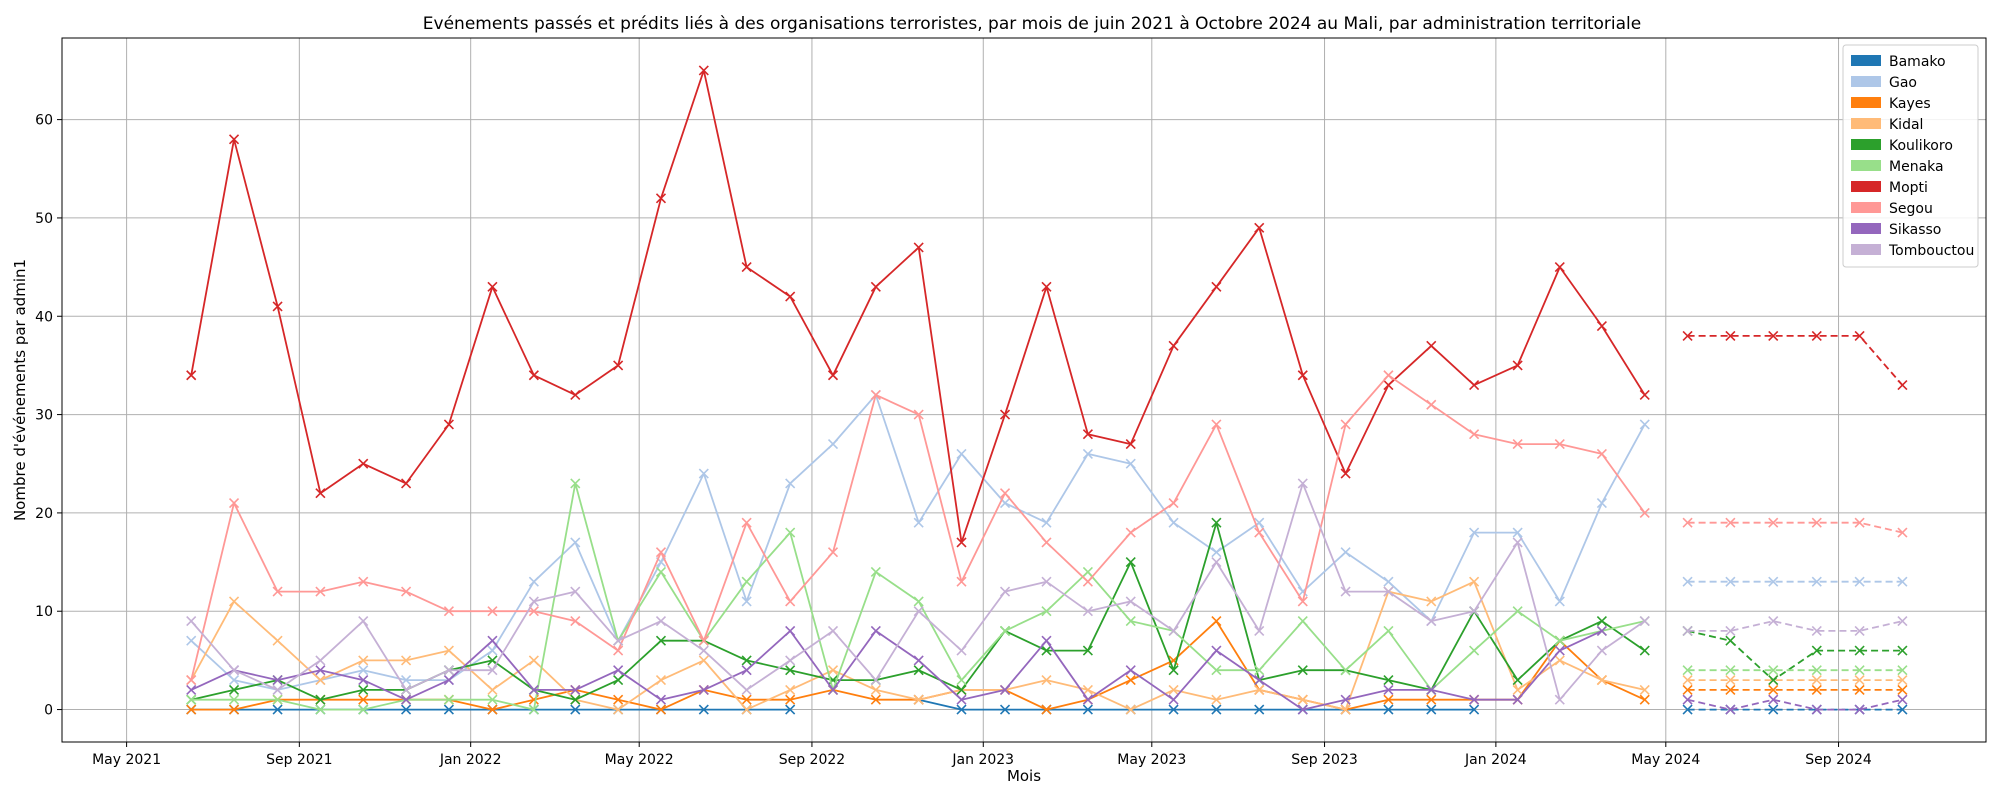  What do you see at coordinates (1795, 360) in the screenshot?
I see `forecast-line-mopti` at bounding box center [1795, 360].